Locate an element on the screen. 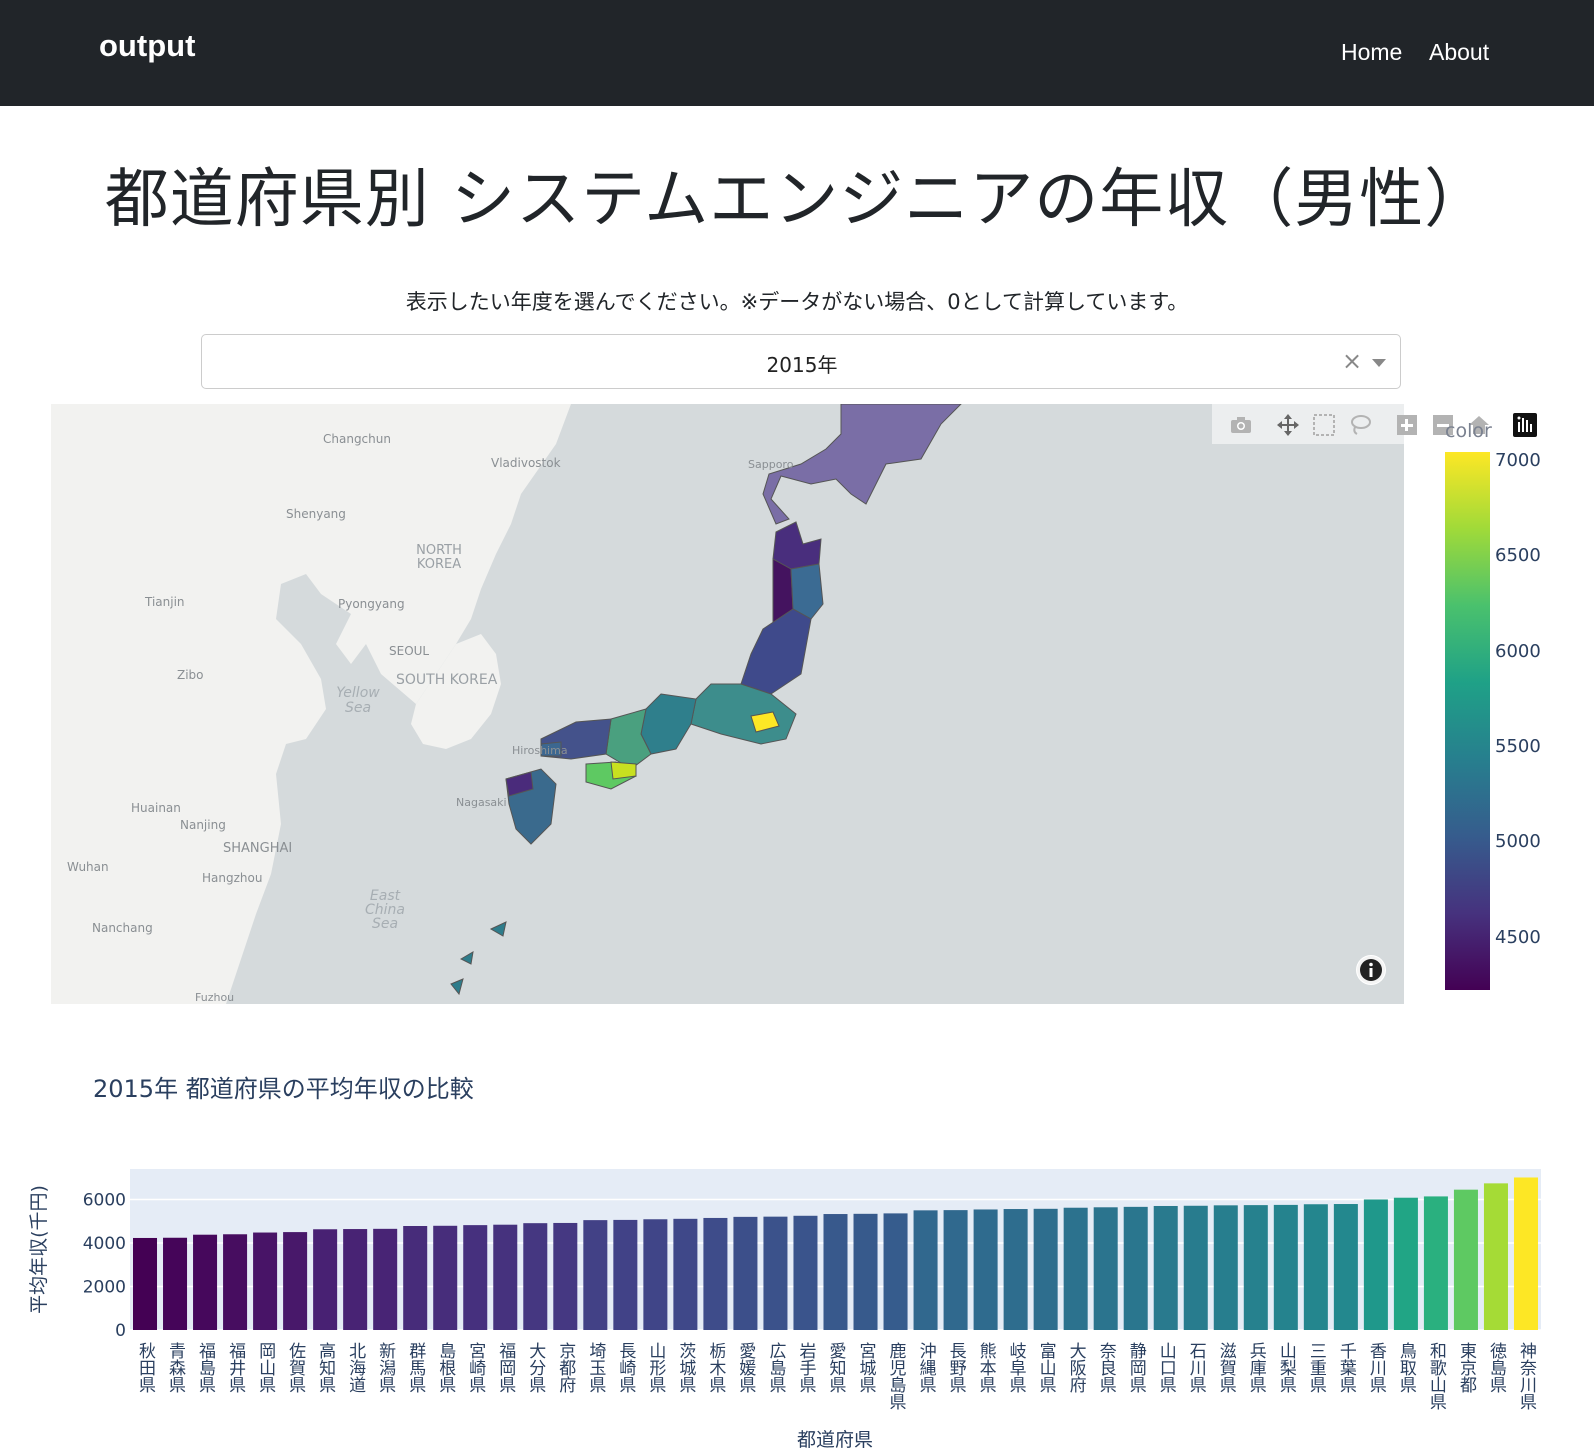 The image size is (1594, 1448). info-icon is located at coordinates (1371, 970).